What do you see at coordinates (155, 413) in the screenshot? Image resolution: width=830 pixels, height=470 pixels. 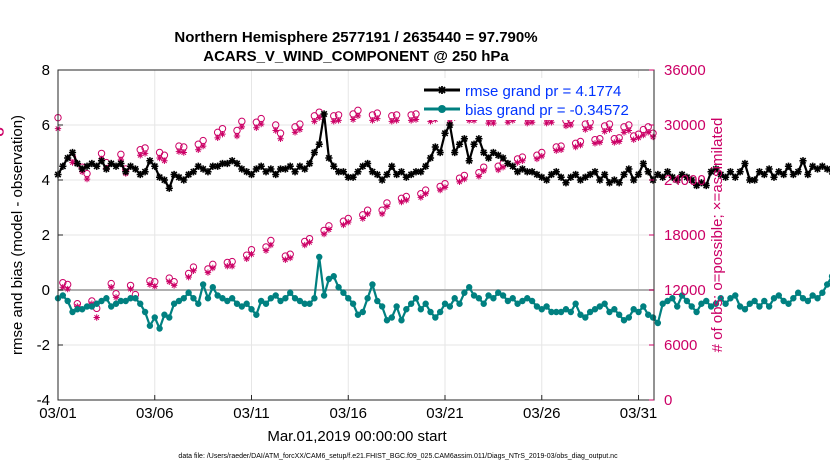 I see `x-tick-label-1: 03/06` at bounding box center [155, 413].